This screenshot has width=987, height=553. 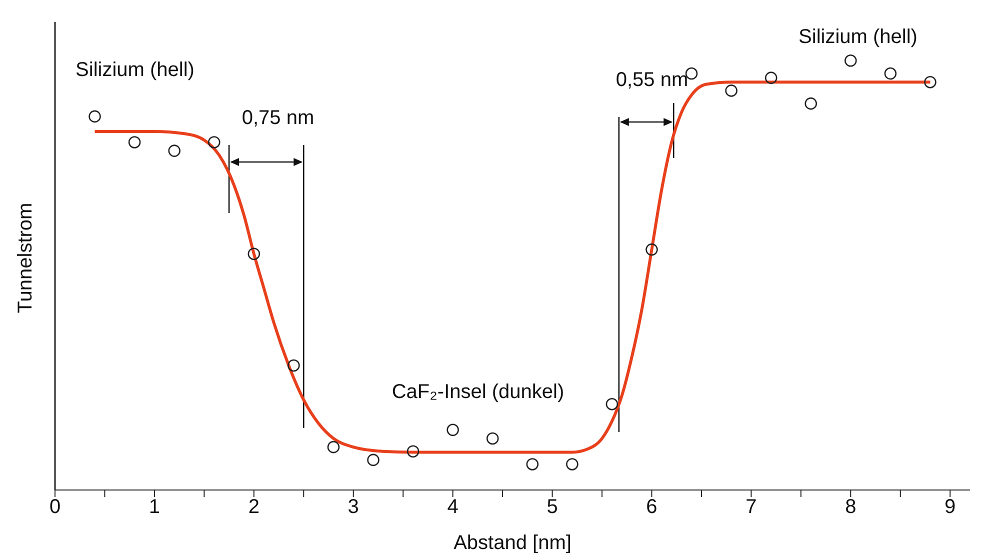 I want to click on annotation: 0,55 nm, so click(x=652, y=80).